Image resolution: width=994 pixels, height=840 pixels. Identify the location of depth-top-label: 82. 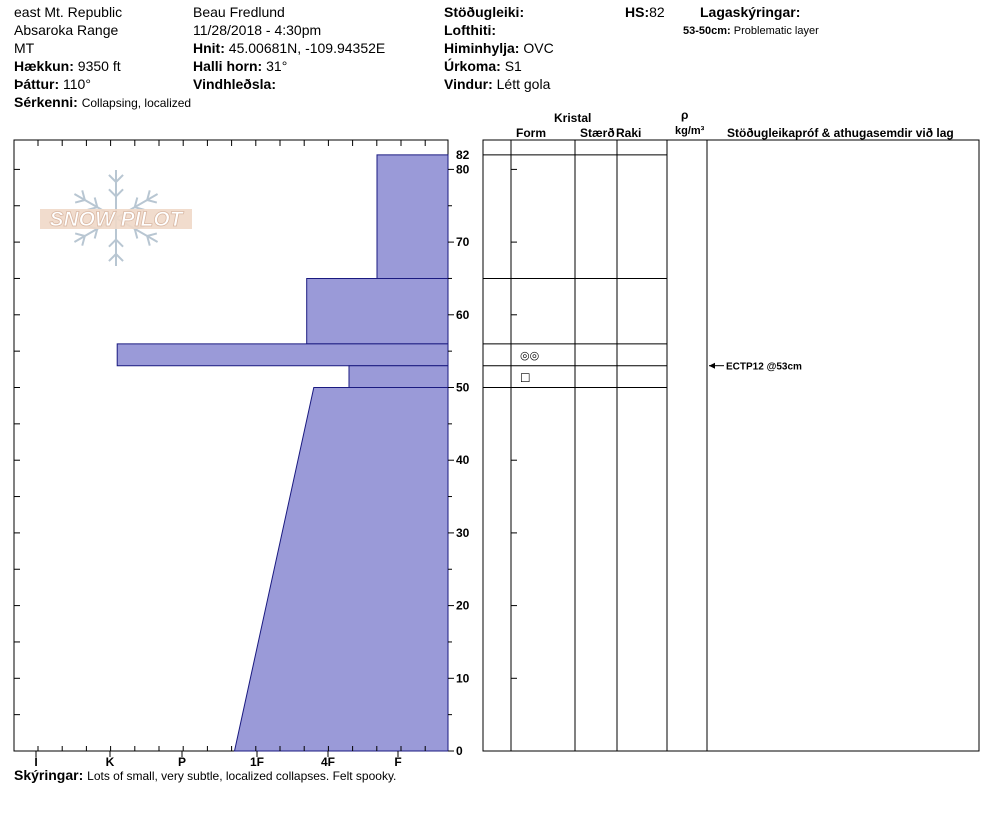
(463, 155).